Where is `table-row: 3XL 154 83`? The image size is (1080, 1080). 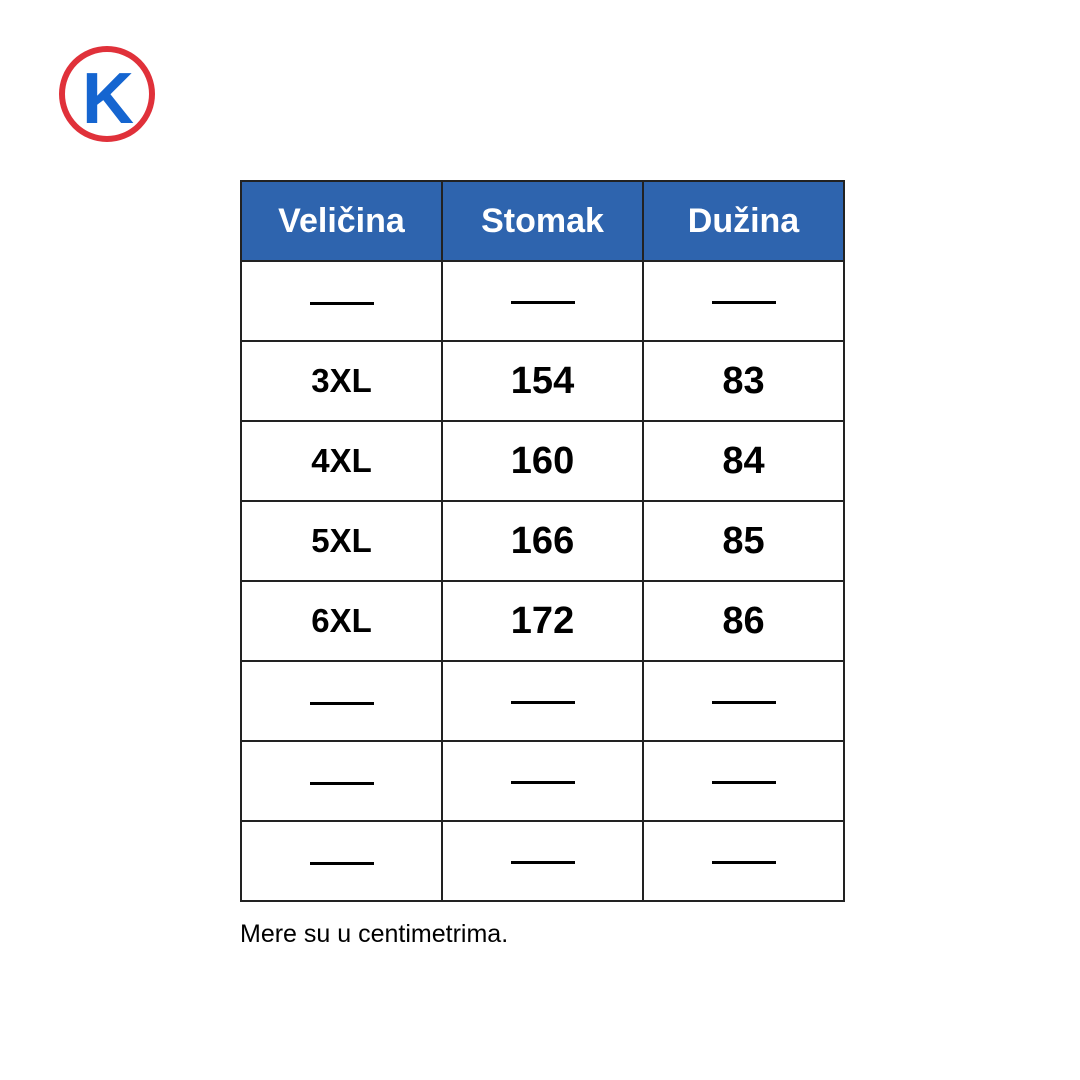
table-row: 3XL 154 83 is located at coordinates (542, 381).